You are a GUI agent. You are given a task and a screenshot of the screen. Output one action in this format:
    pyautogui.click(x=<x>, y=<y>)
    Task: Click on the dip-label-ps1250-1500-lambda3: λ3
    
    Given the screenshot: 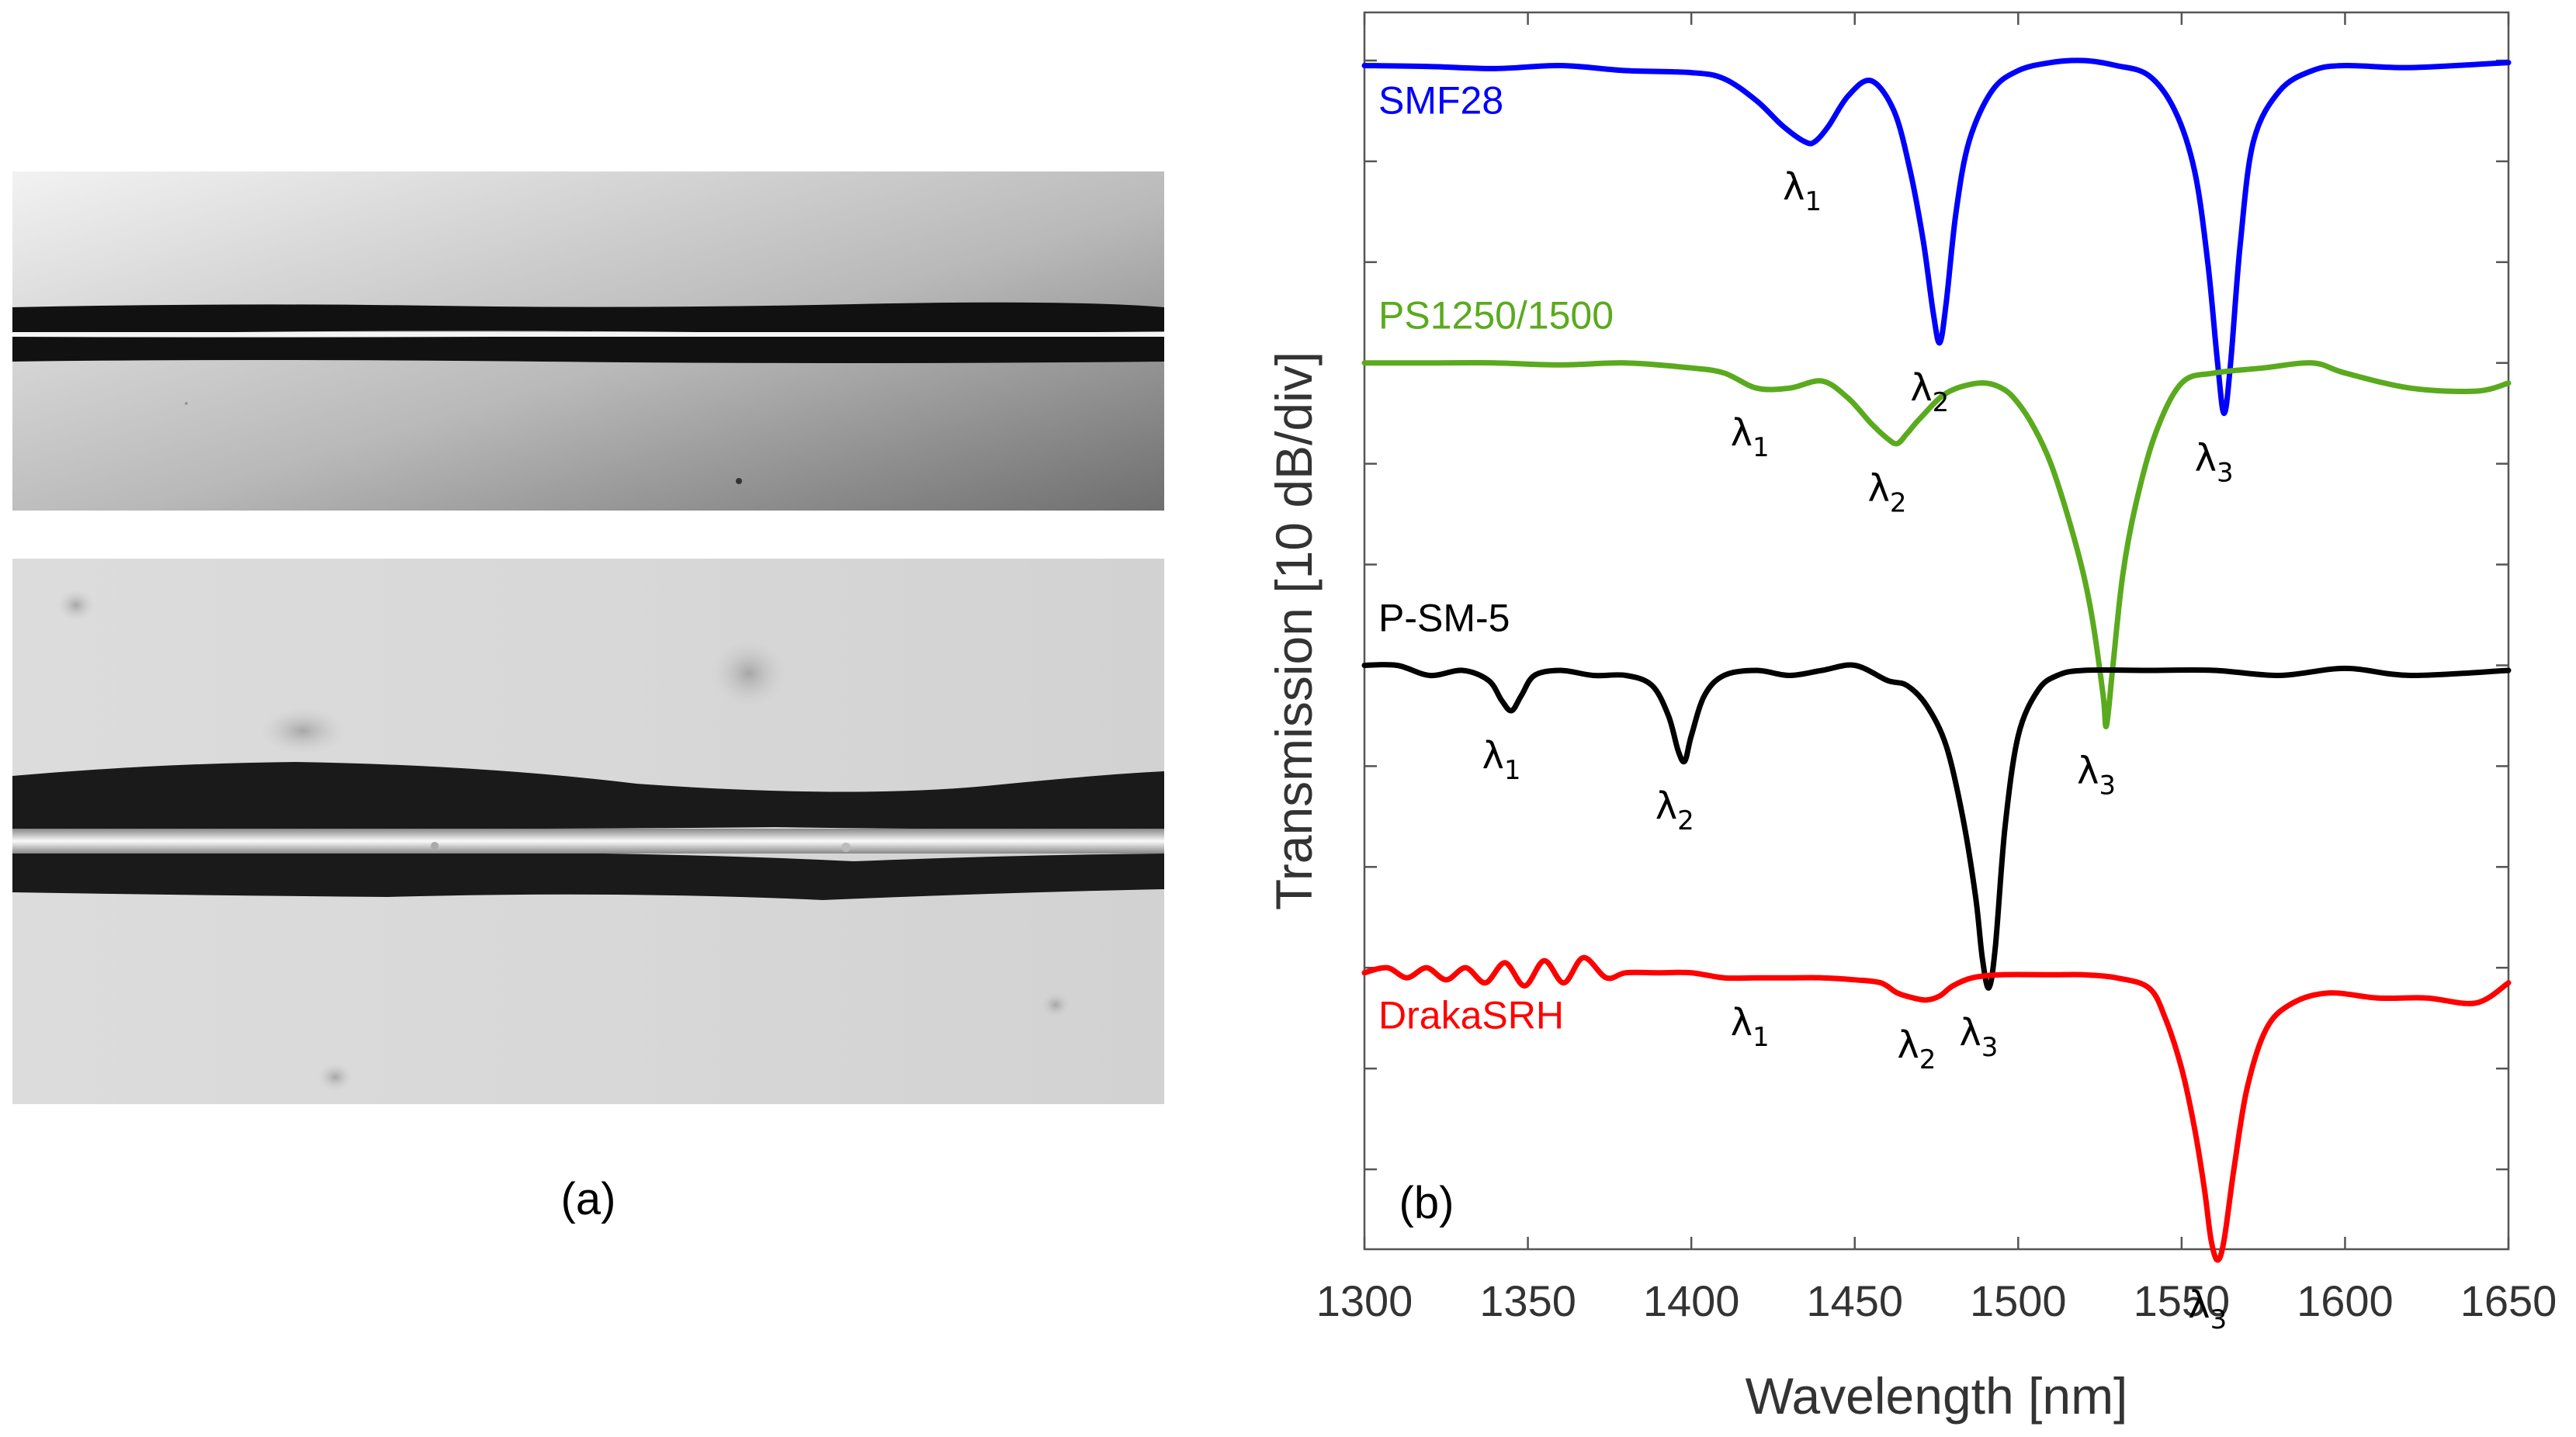 What is the action you would take?
    pyautogui.click(x=2096, y=775)
    